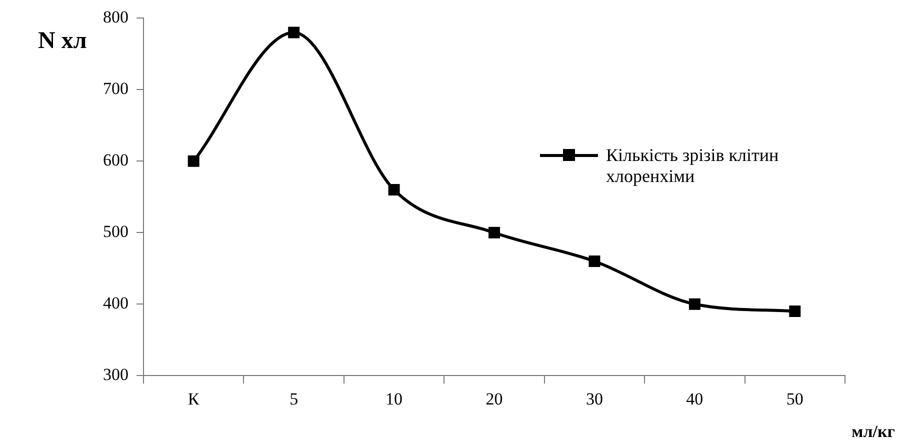  What do you see at coordinates (873, 432) in the screenshot?
I see `x-axis-title: мл/кг` at bounding box center [873, 432].